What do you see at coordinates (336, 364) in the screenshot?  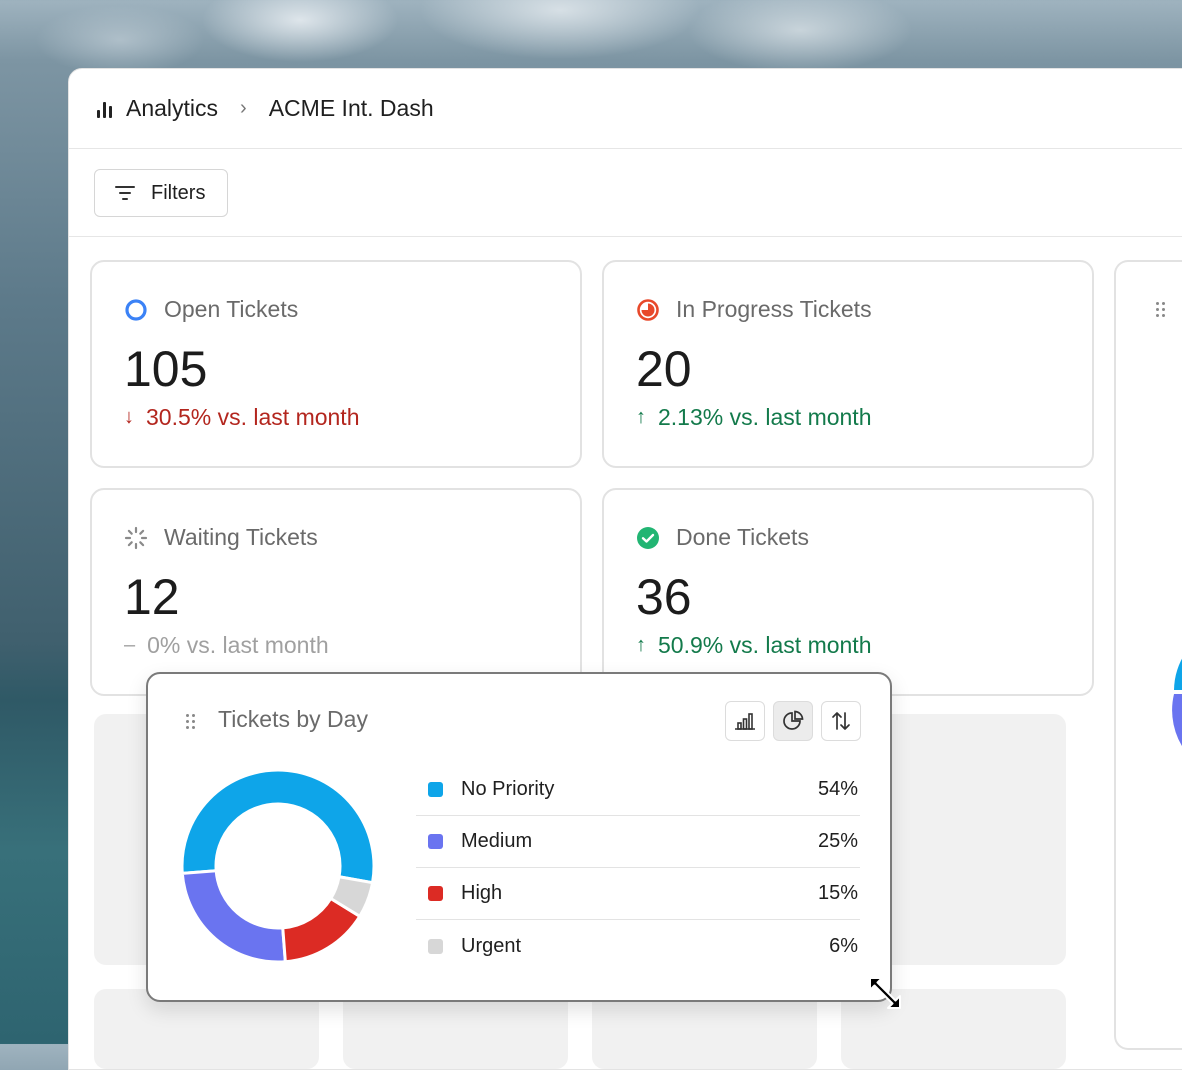 I see `stat-card-open: Open Tickets 105 ↓ 30.5% vs. last month` at bounding box center [336, 364].